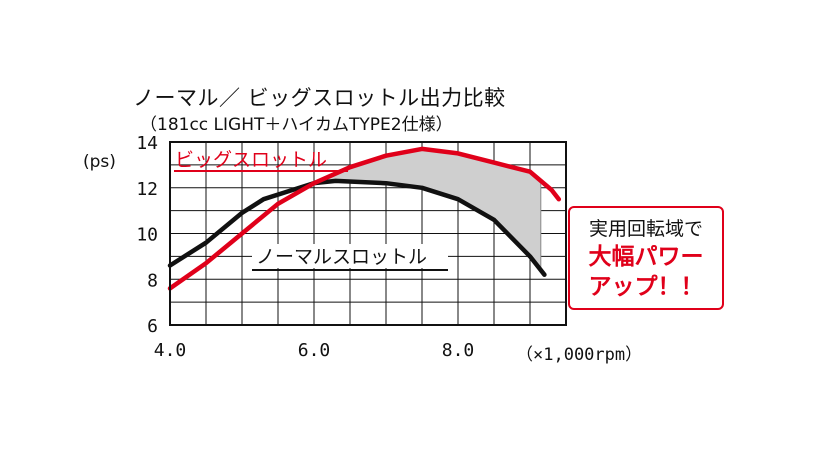  What do you see at coordinates (296, 125) in the screenshot?
I see `chart-subtitle: （181cc LIGHT＋ハイカムTYPE2仕様）` at bounding box center [296, 125].